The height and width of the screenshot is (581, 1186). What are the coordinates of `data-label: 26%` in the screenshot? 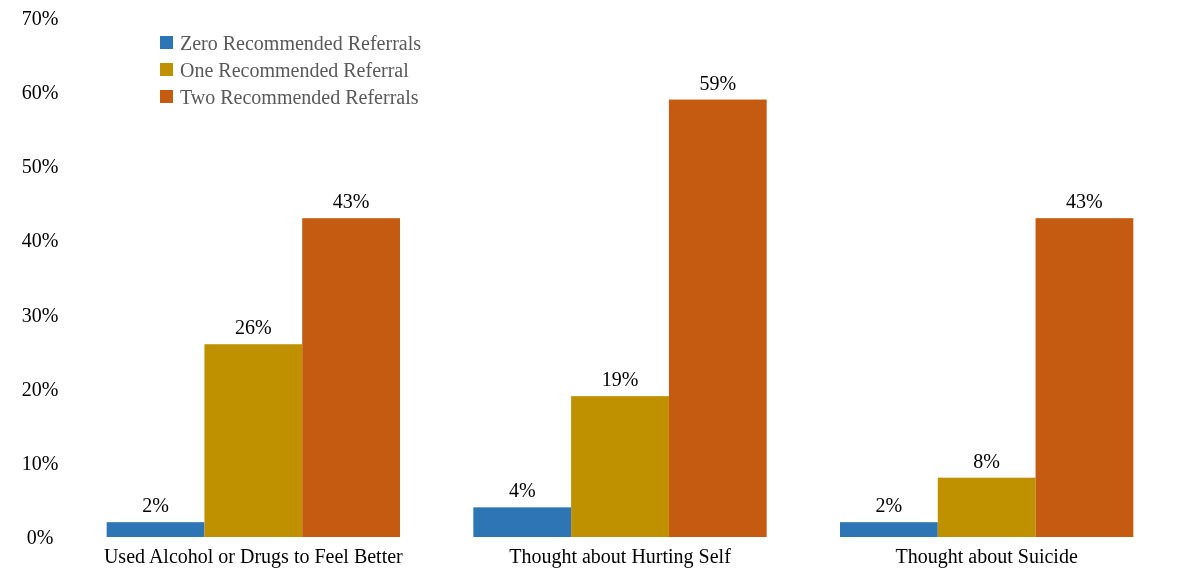 It's located at (253, 327).